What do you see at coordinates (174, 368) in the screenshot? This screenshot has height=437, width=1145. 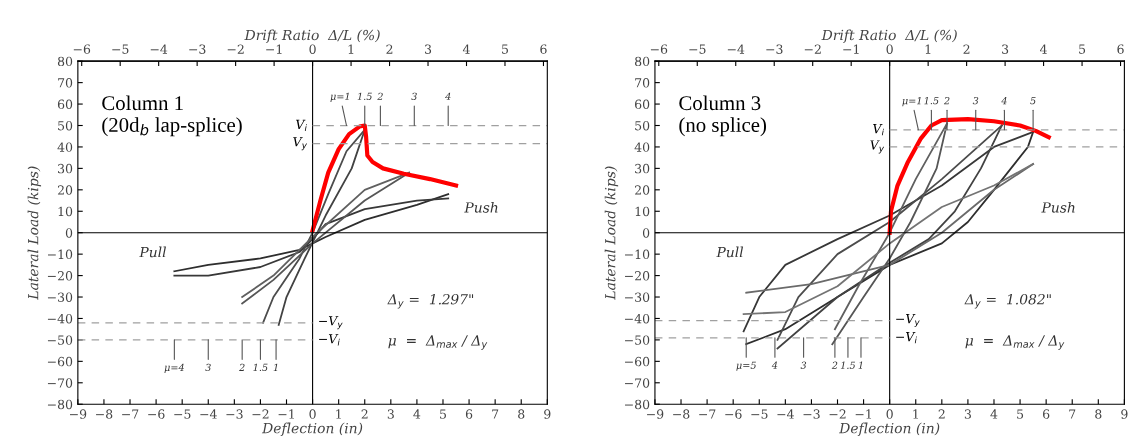 I see `annotation: μ=4` at bounding box center [174, 368].